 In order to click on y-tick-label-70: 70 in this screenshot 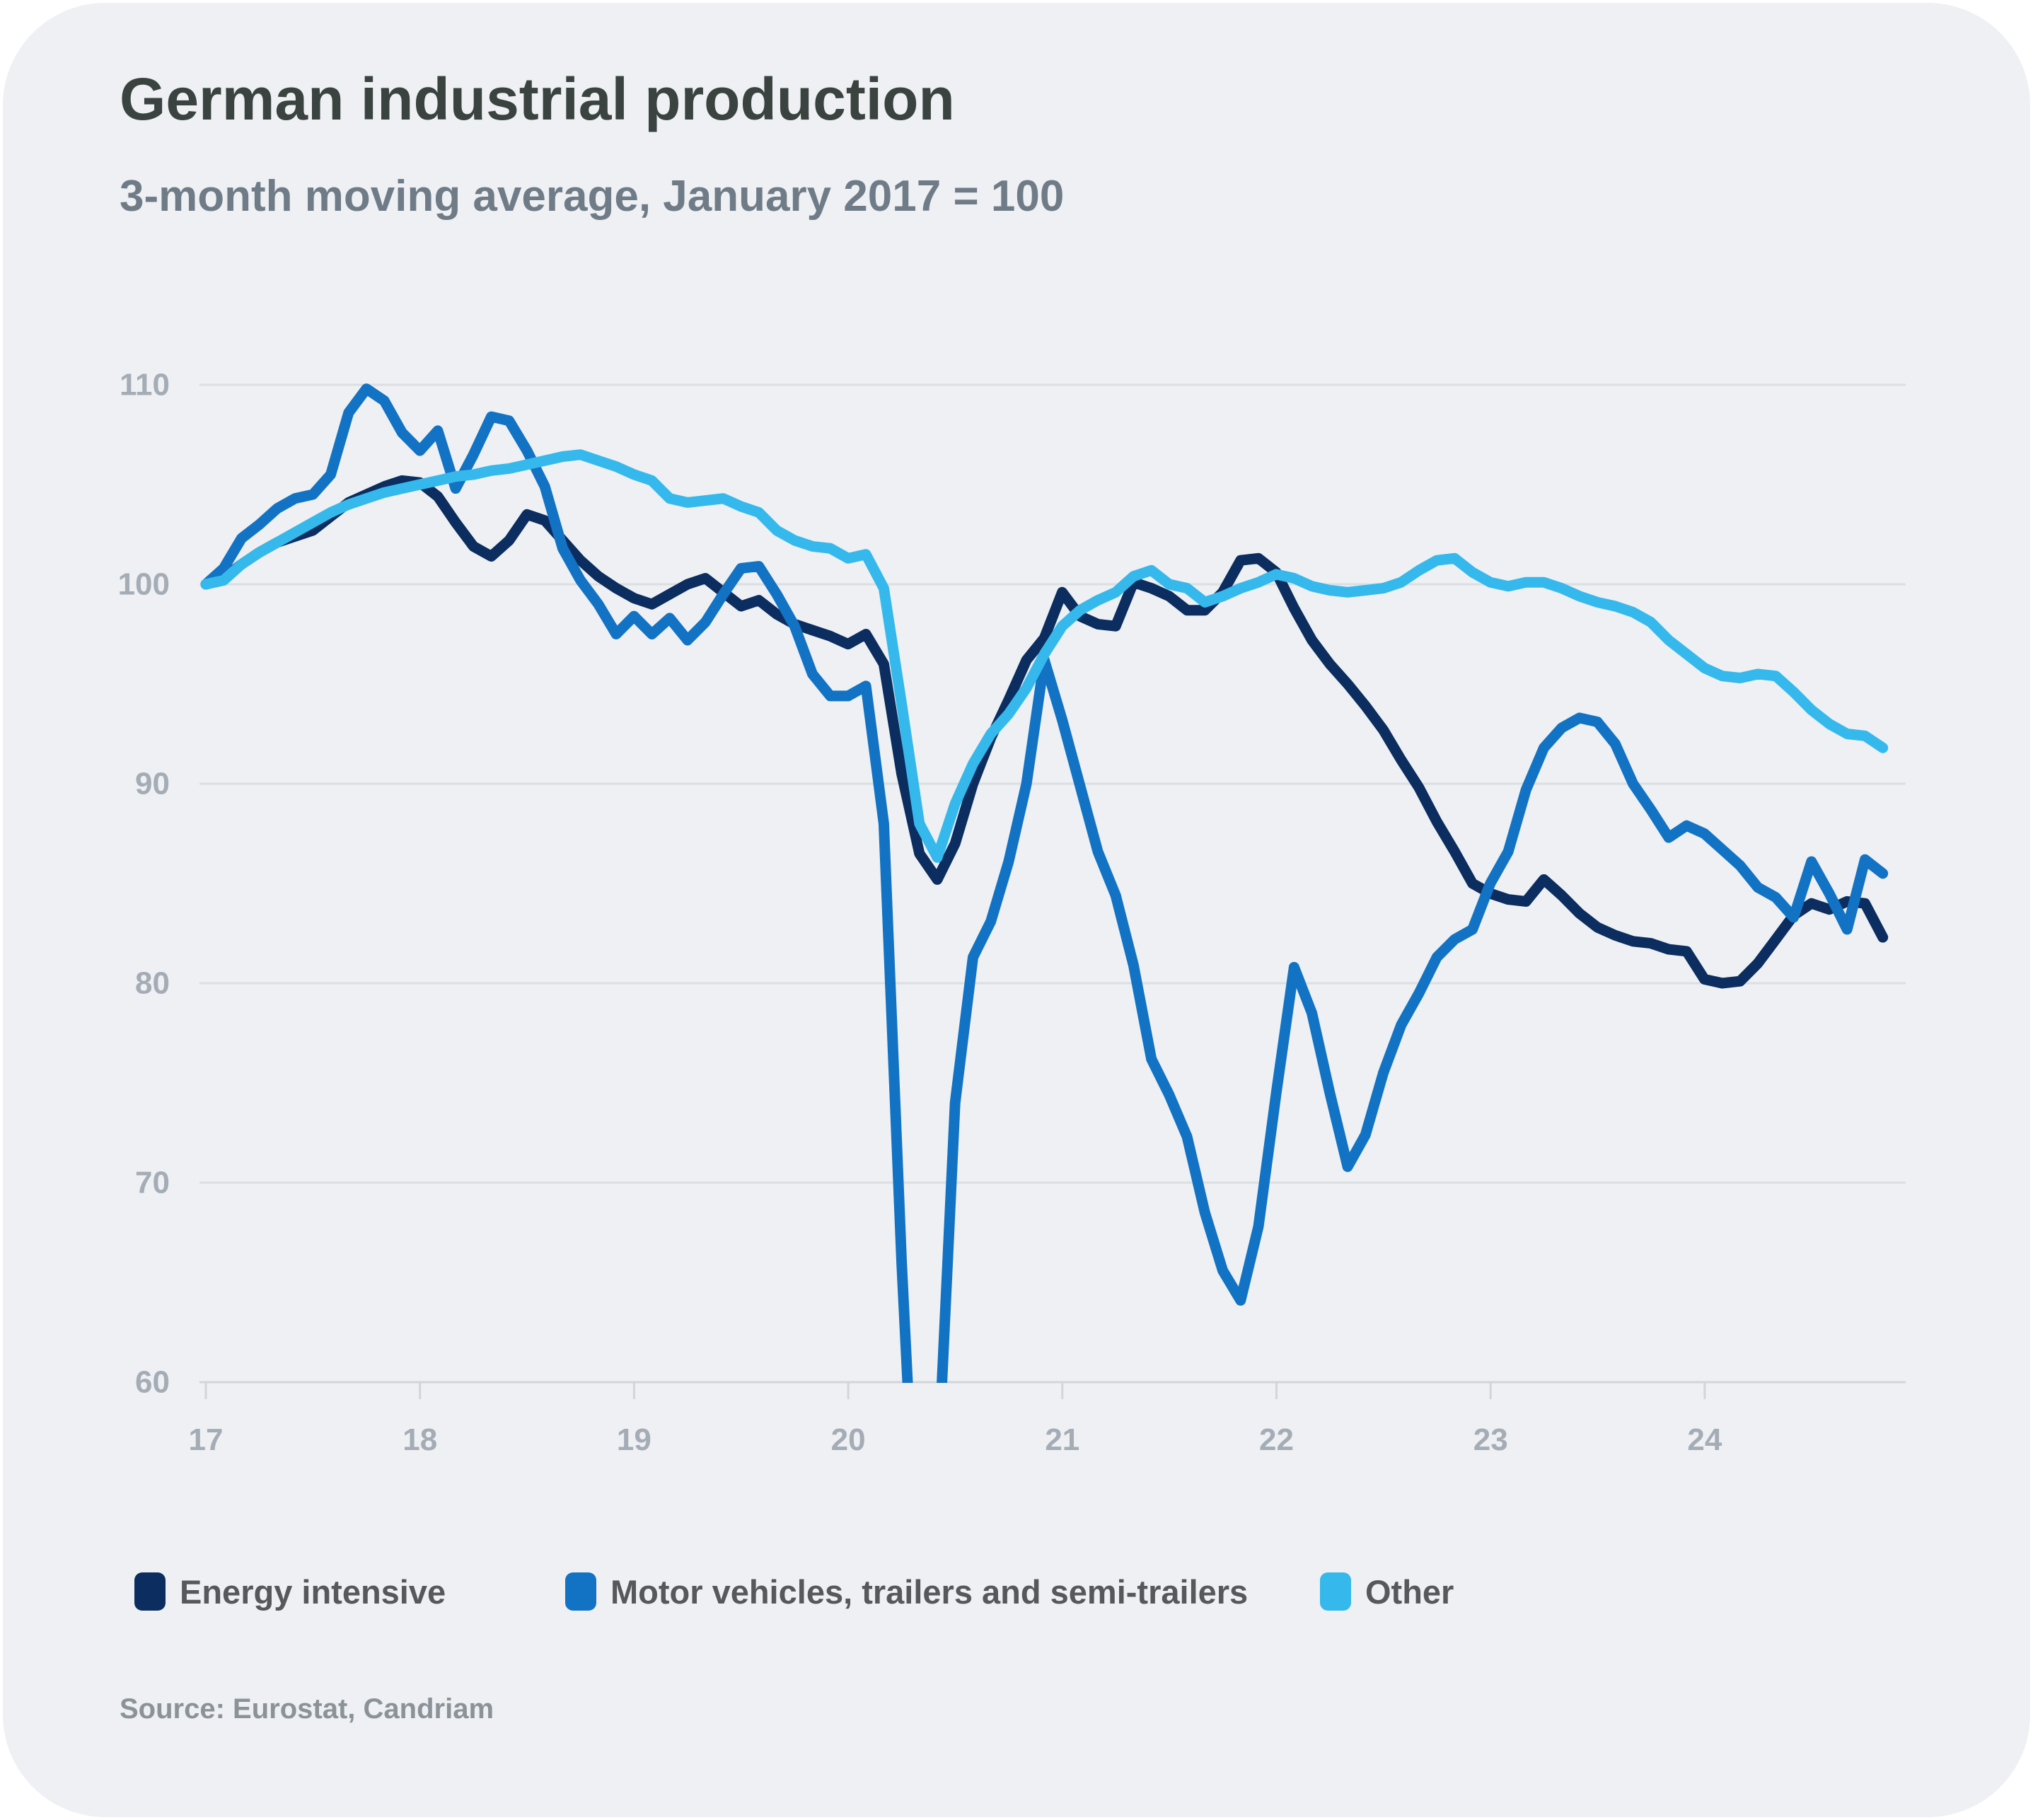, I will do `click(152, 1183)`.